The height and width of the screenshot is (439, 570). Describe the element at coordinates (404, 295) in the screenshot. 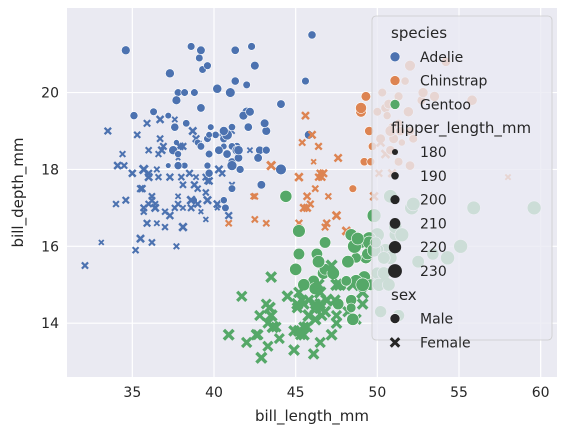

I see `legend-title-sex: sex` at that location.